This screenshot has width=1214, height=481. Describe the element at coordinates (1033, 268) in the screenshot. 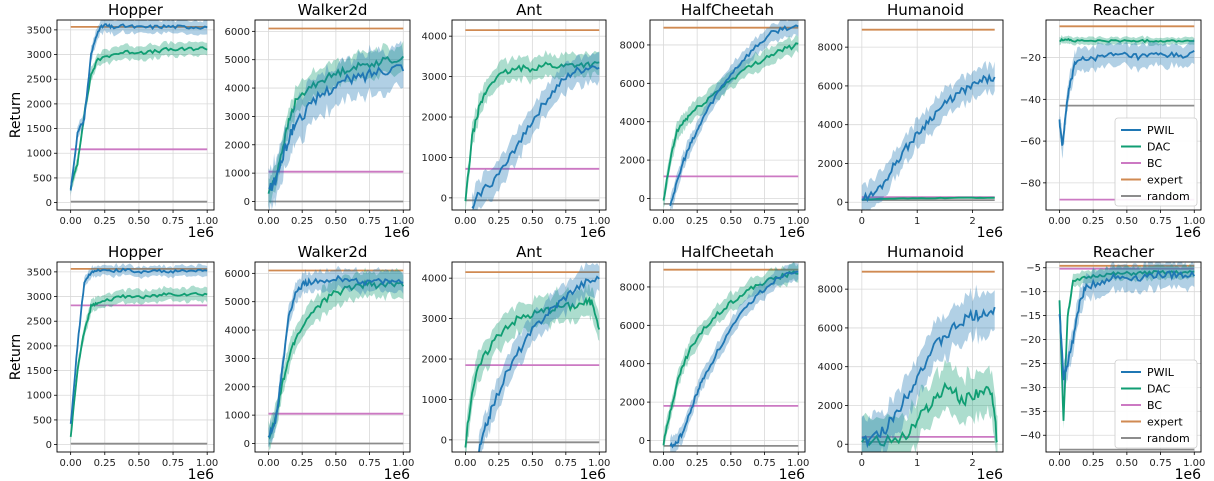

I see `y-tick-label: −5` at that location.